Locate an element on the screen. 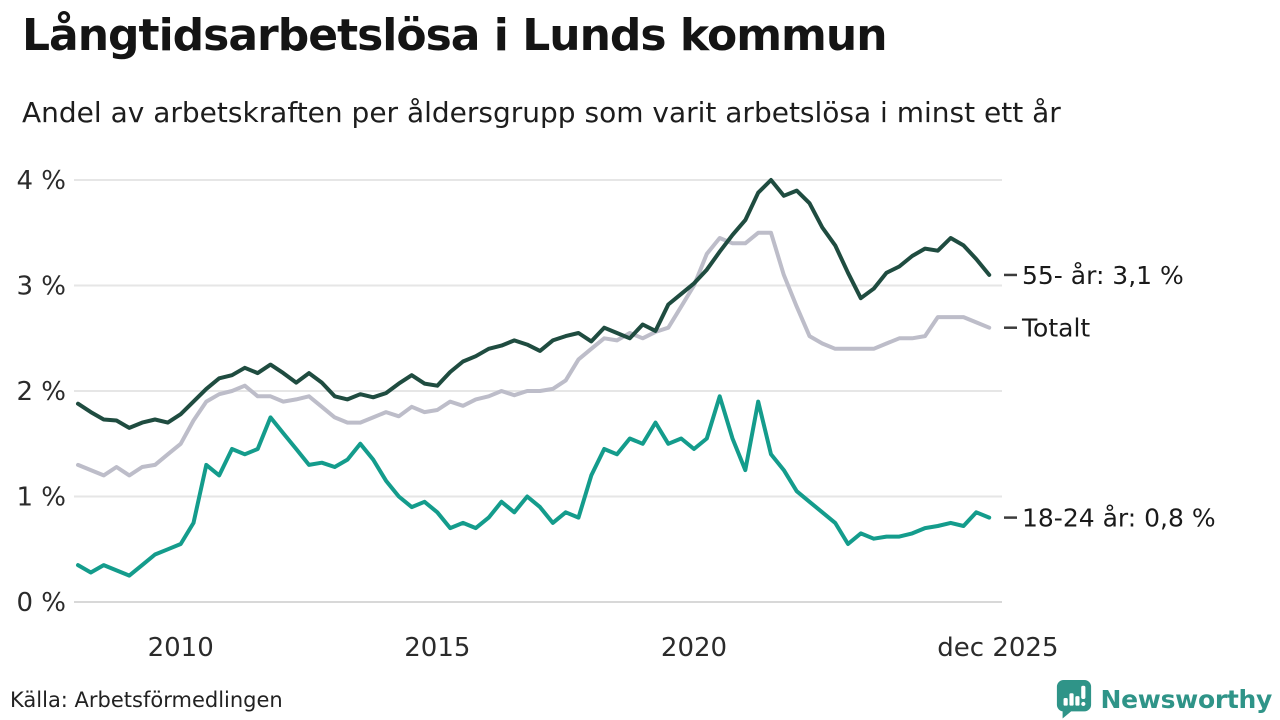 Image resolution: width=1280 pixels, height=720 pixels. brand-logo: Newsworthy is located at coordinates (1164, 699).